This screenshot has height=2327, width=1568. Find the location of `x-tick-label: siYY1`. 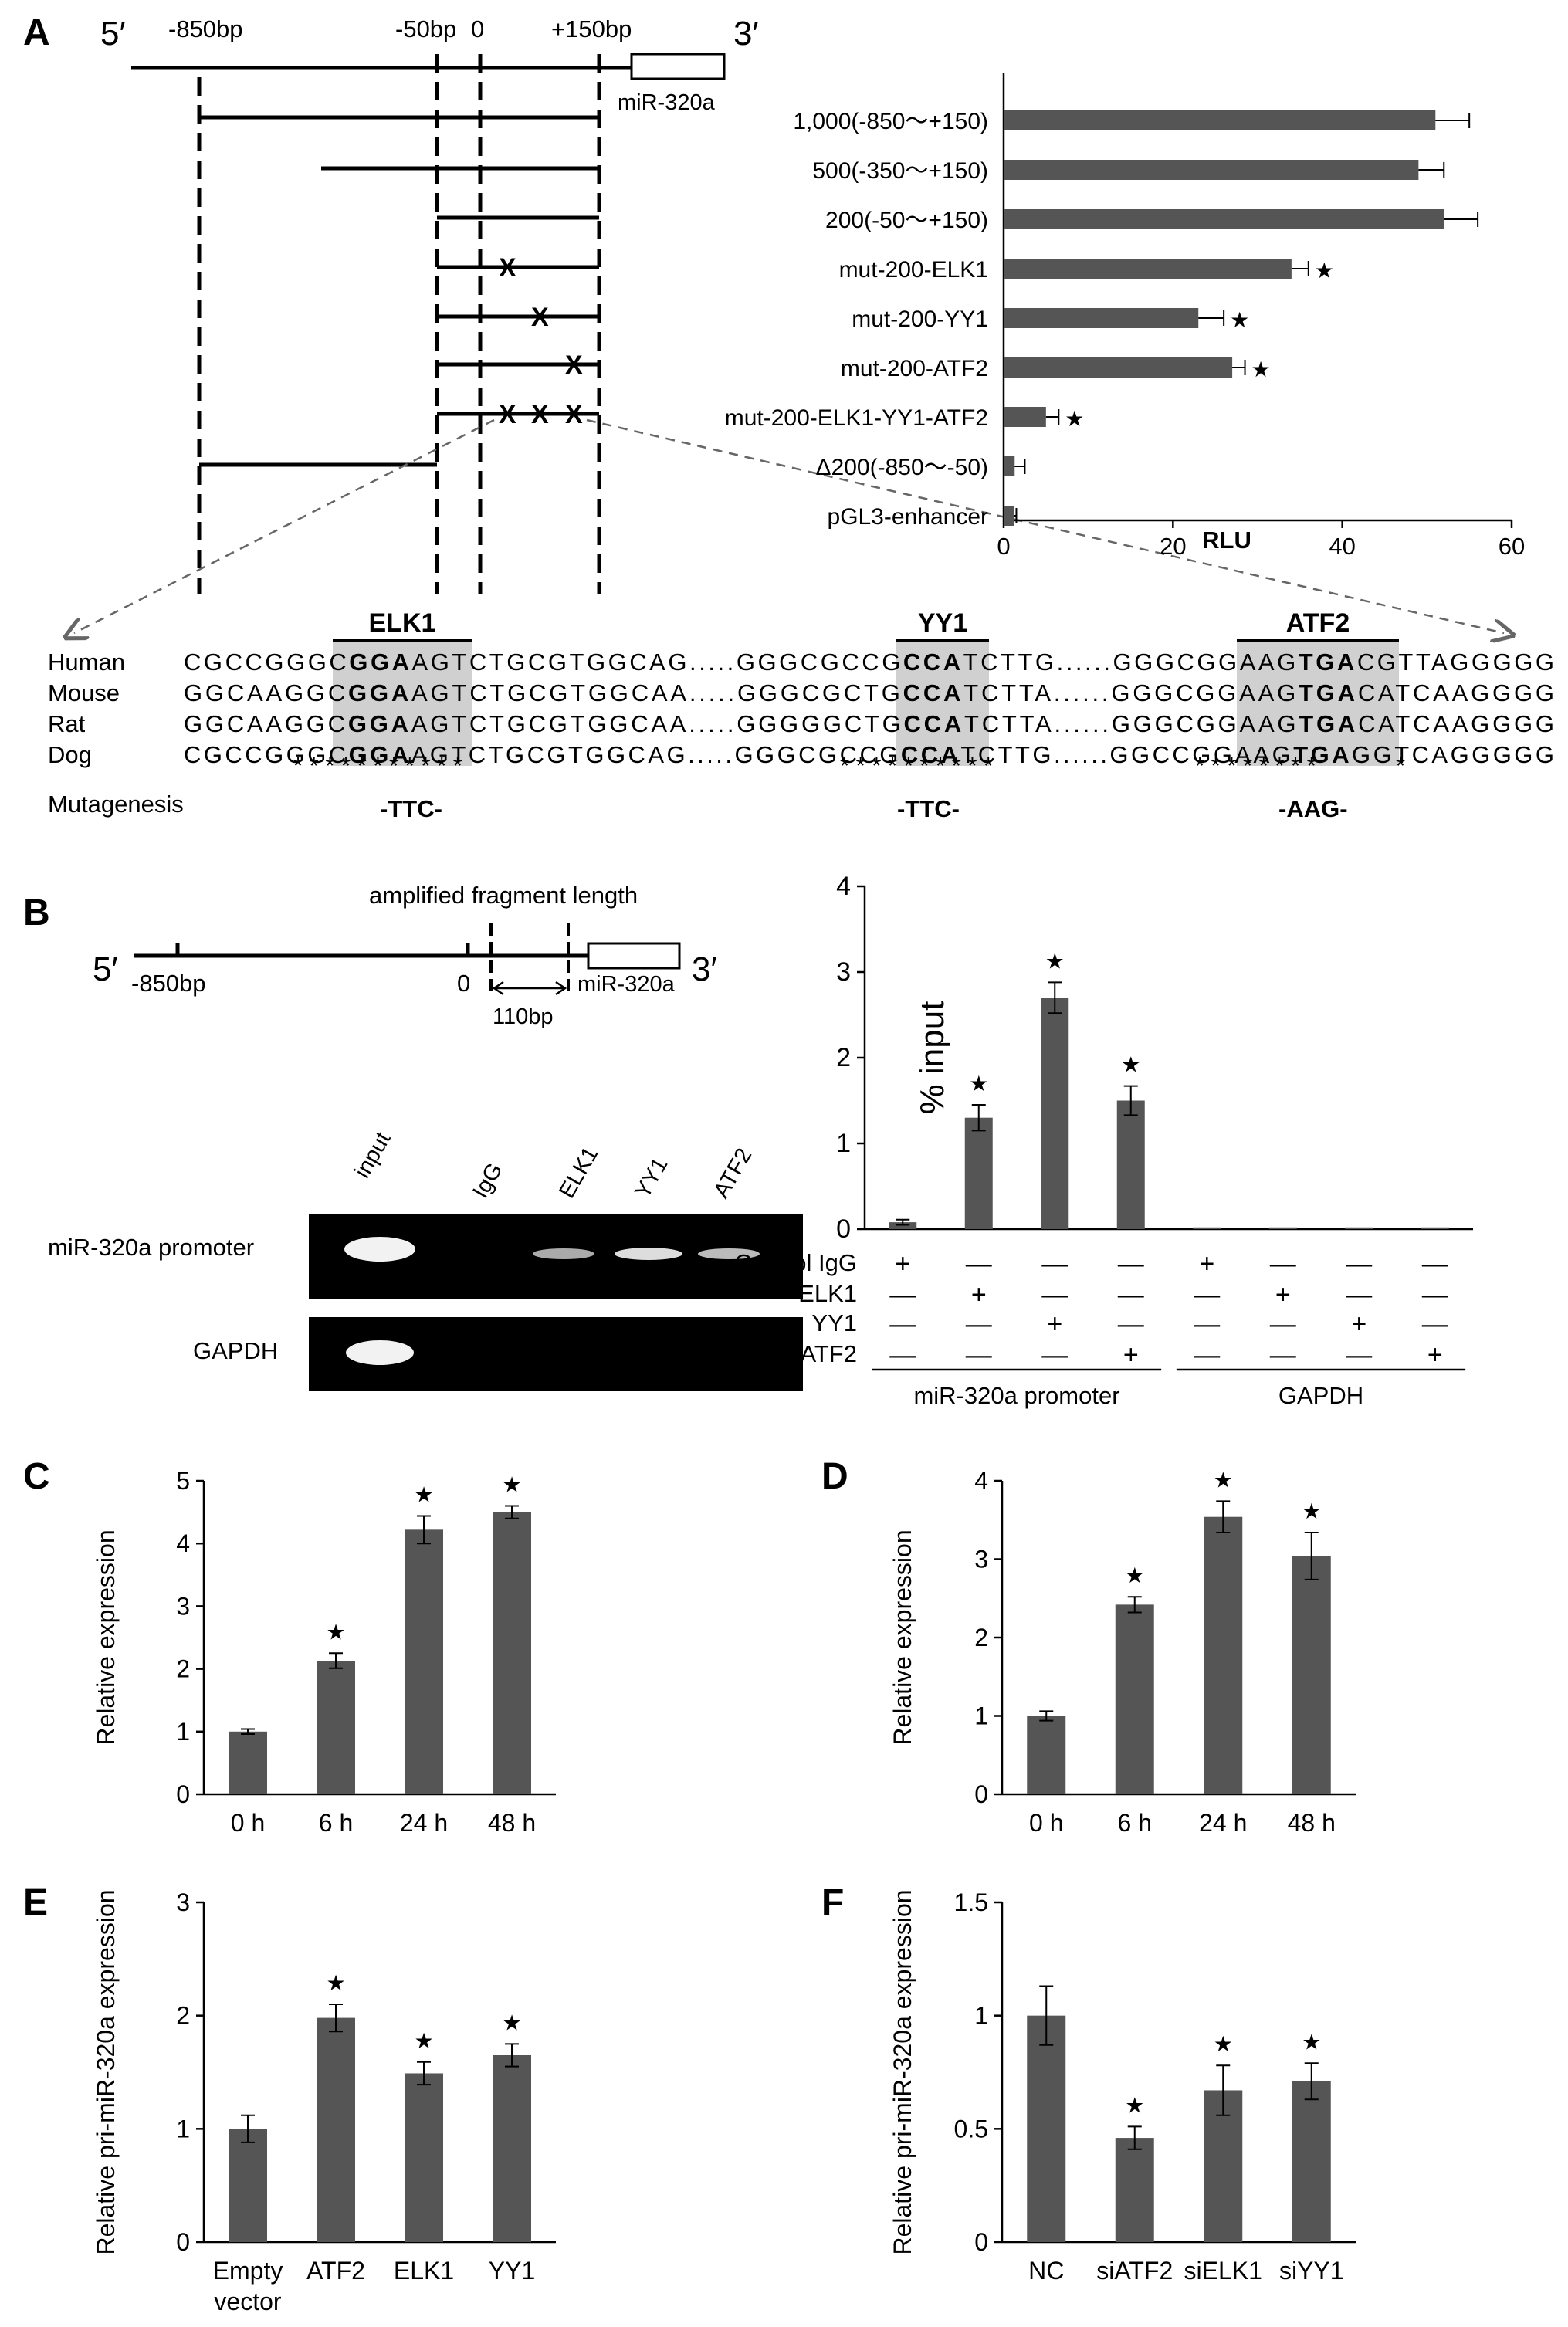

x-tick-label: siYY1 is located at coordinates (1311, 2271).